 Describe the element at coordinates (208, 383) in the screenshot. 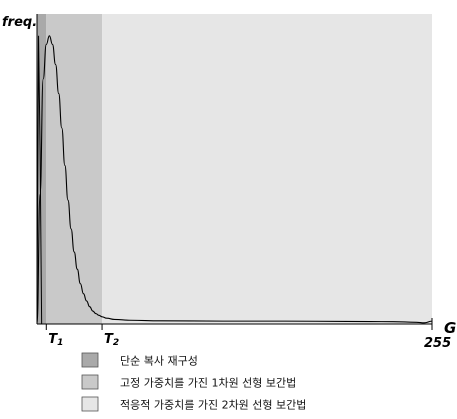

I see `legend-label-2: 고정 가중치를 가진 1차원 선형 보간법` at that location.